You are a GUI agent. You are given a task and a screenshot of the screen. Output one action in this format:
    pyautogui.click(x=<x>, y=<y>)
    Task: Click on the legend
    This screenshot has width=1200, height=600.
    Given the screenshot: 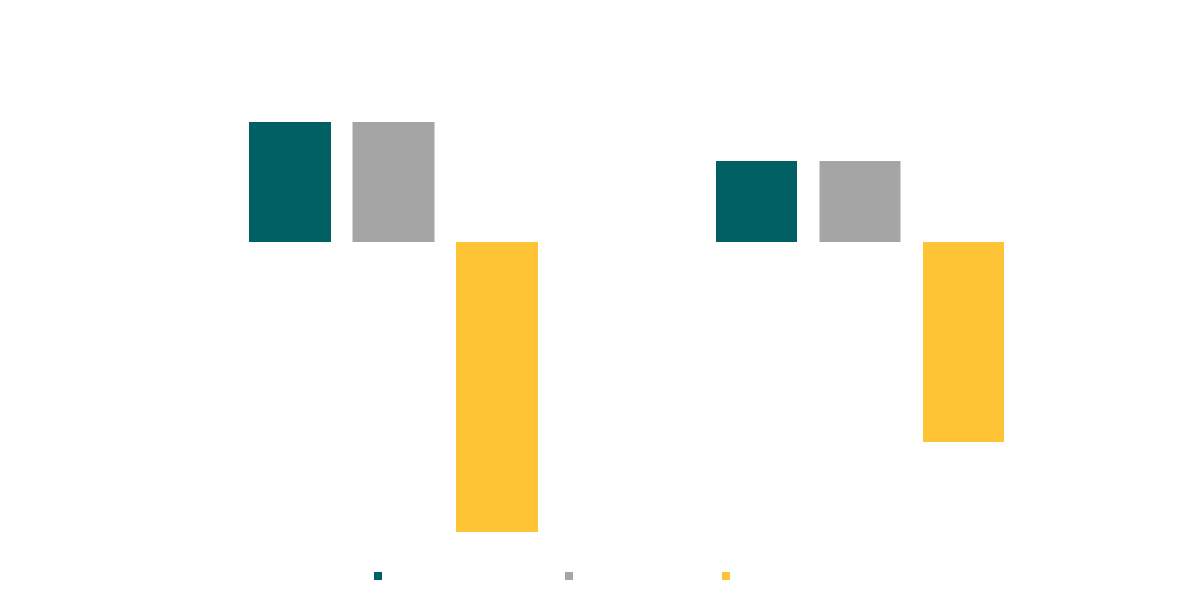 What is the action you would take?
    pyautogui.click(x=600, y=576)
    